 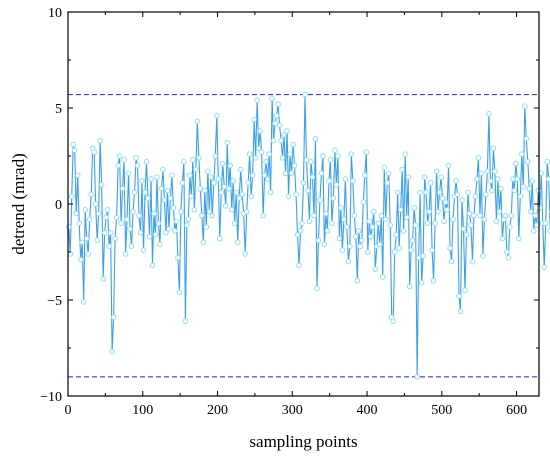 I want to click on y-axis-title: detrend (mrad), so click(x=18, y=203).